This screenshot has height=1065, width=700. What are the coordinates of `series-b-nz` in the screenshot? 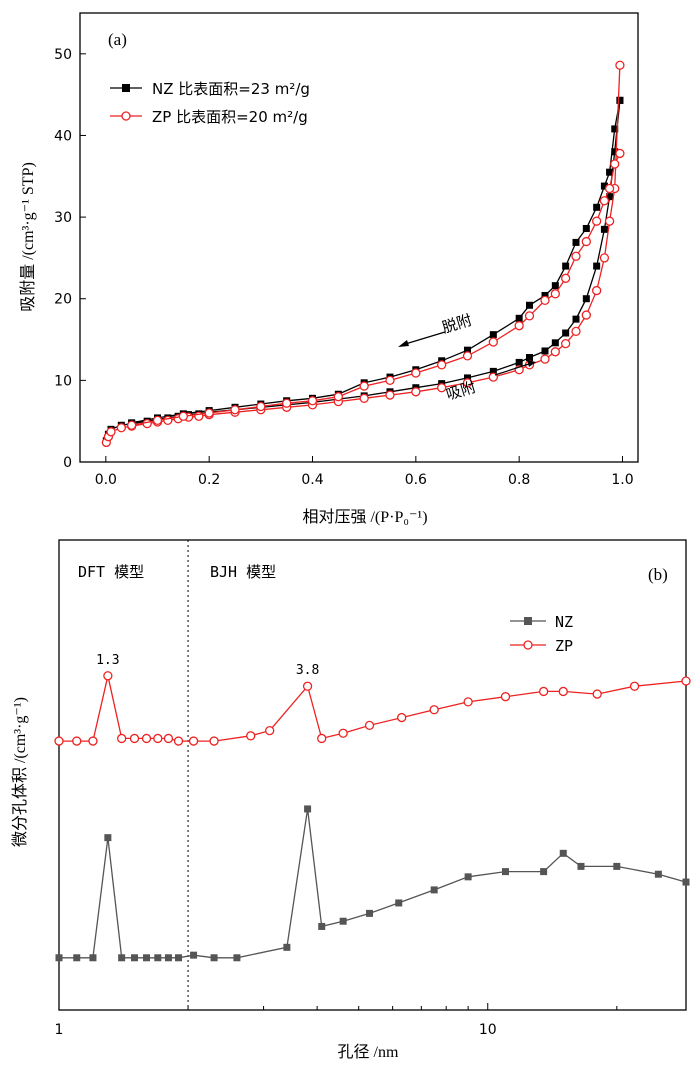 It's located at (372, 883).